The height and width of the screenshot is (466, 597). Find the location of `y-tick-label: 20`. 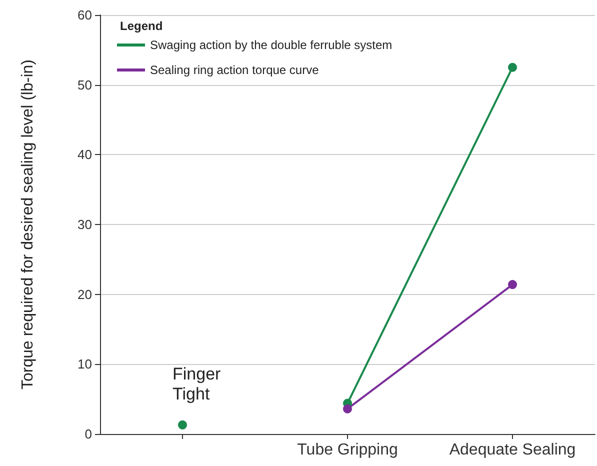

y-tick-label: 20 is located at coordinates (85, 294).